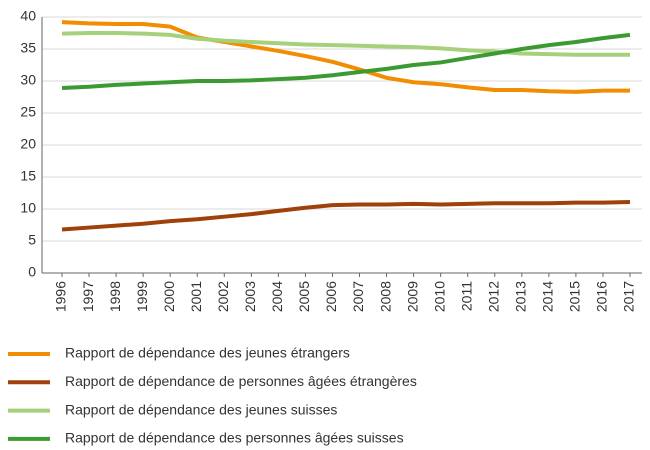  I want to click on x-tick-label: 2009, so click(412, 296).